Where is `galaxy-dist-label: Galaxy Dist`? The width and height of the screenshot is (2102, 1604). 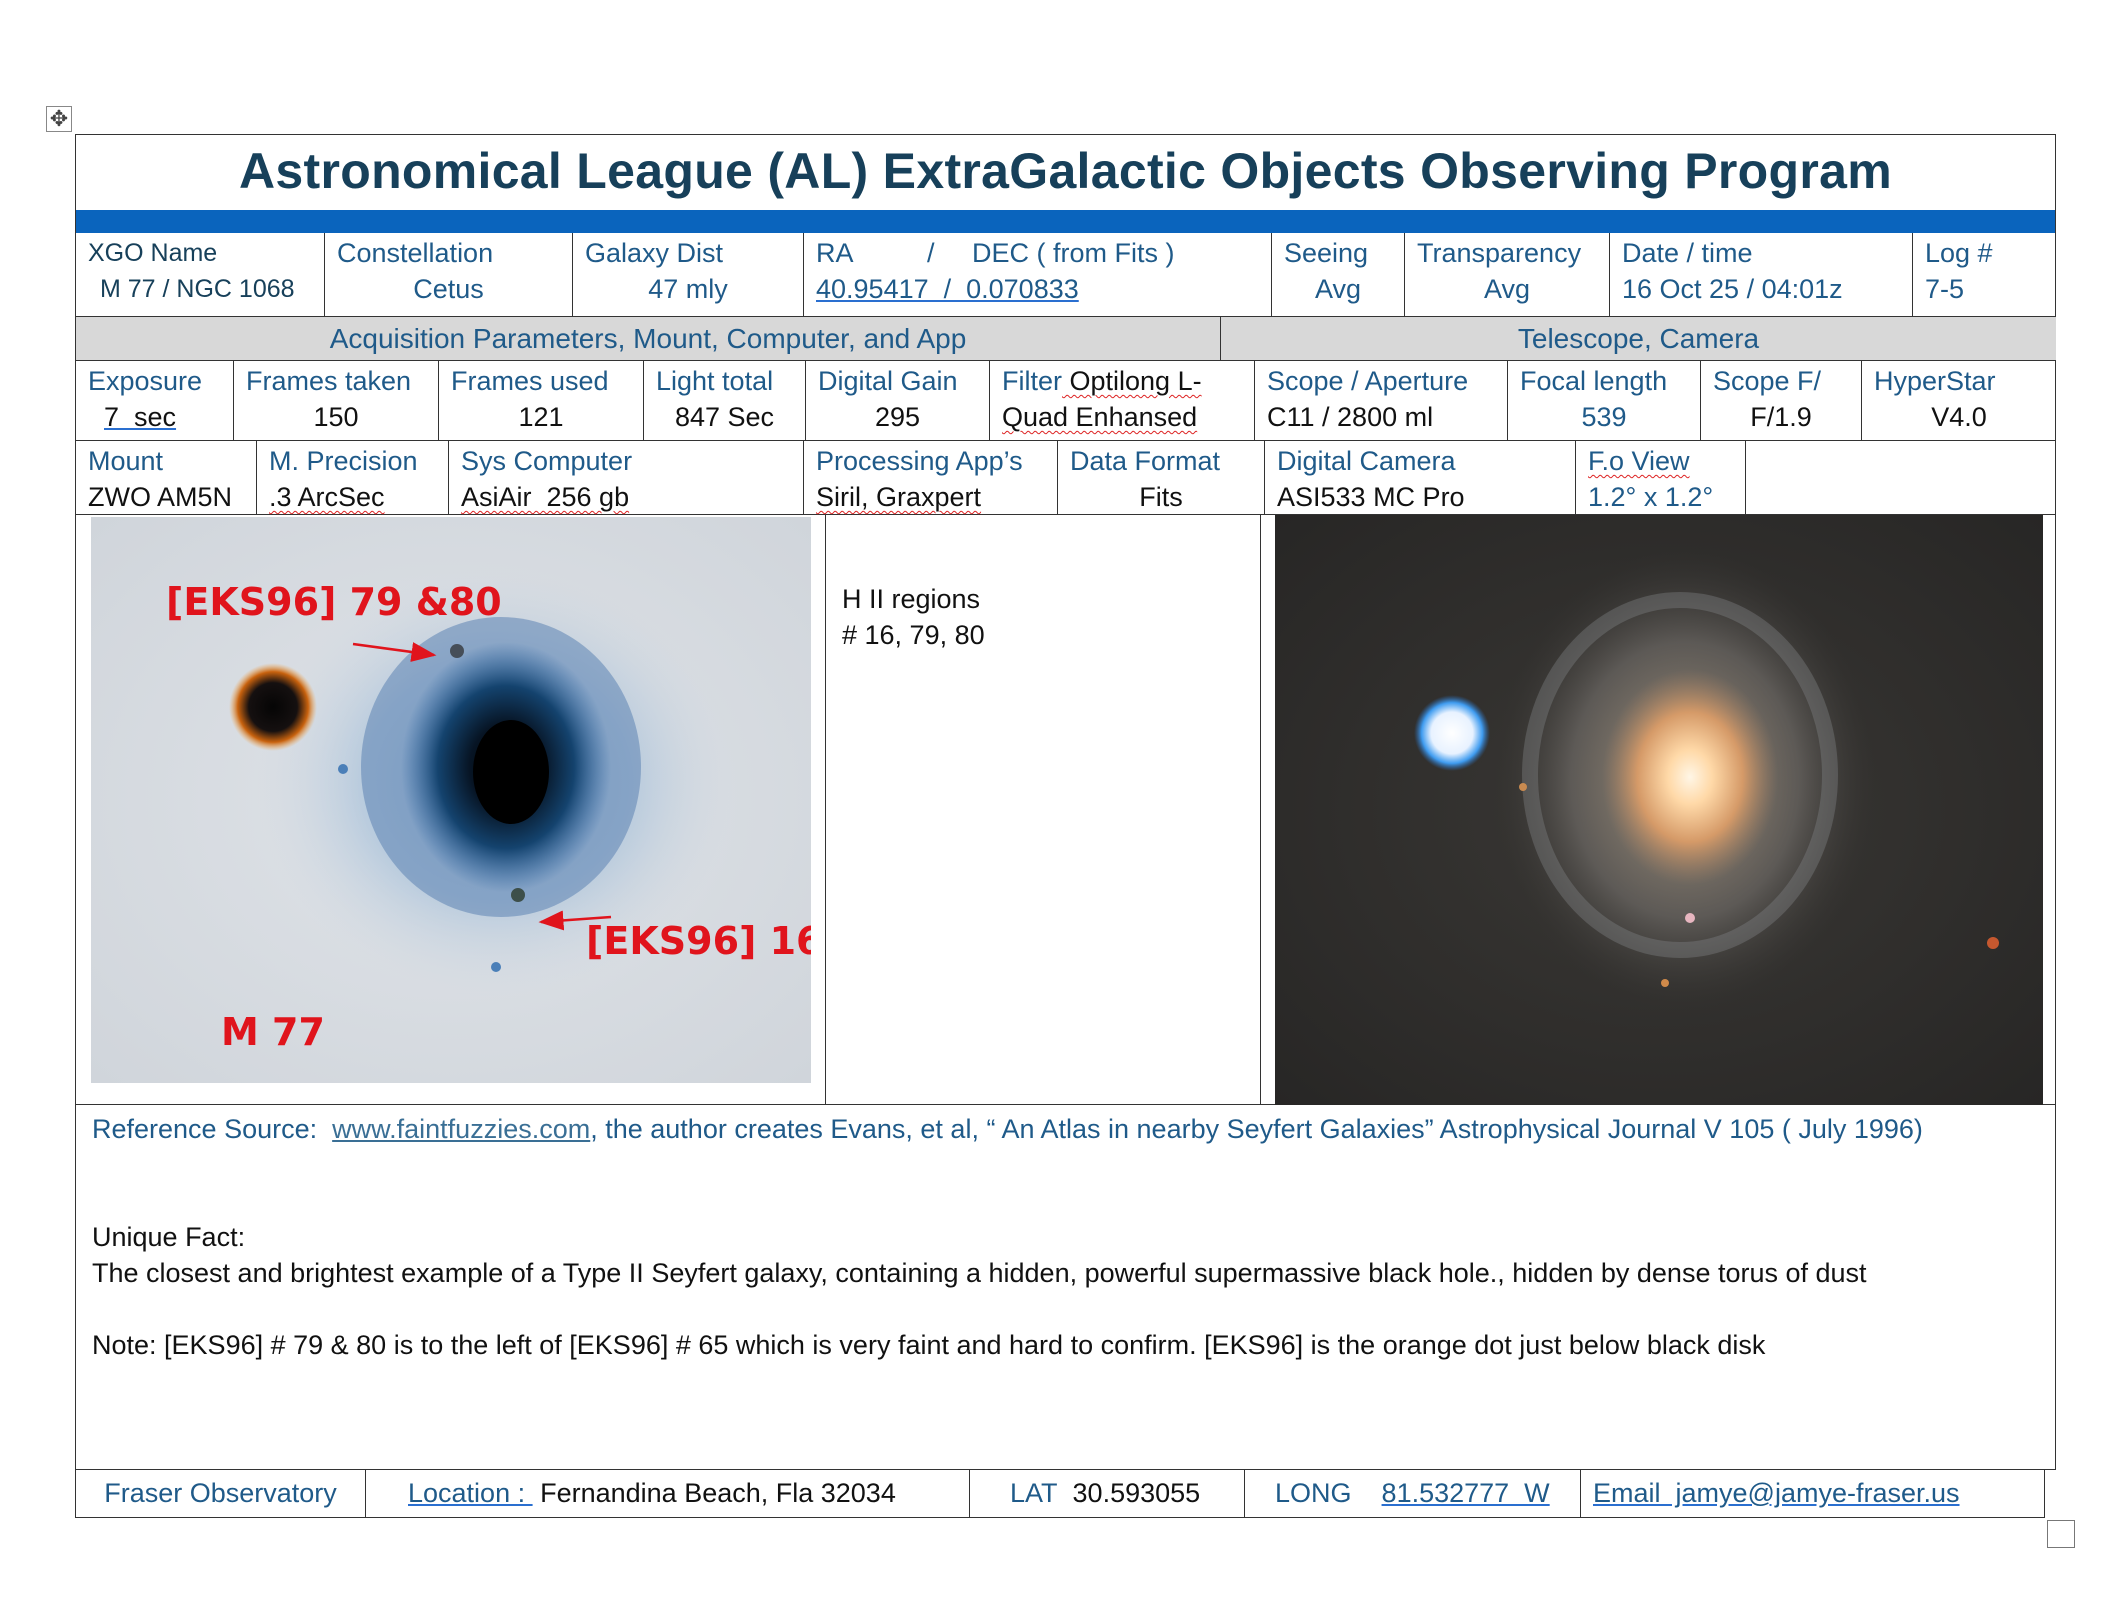
galaxy-dist-label: Galaxy Dist is located at coordinates (654, 253).